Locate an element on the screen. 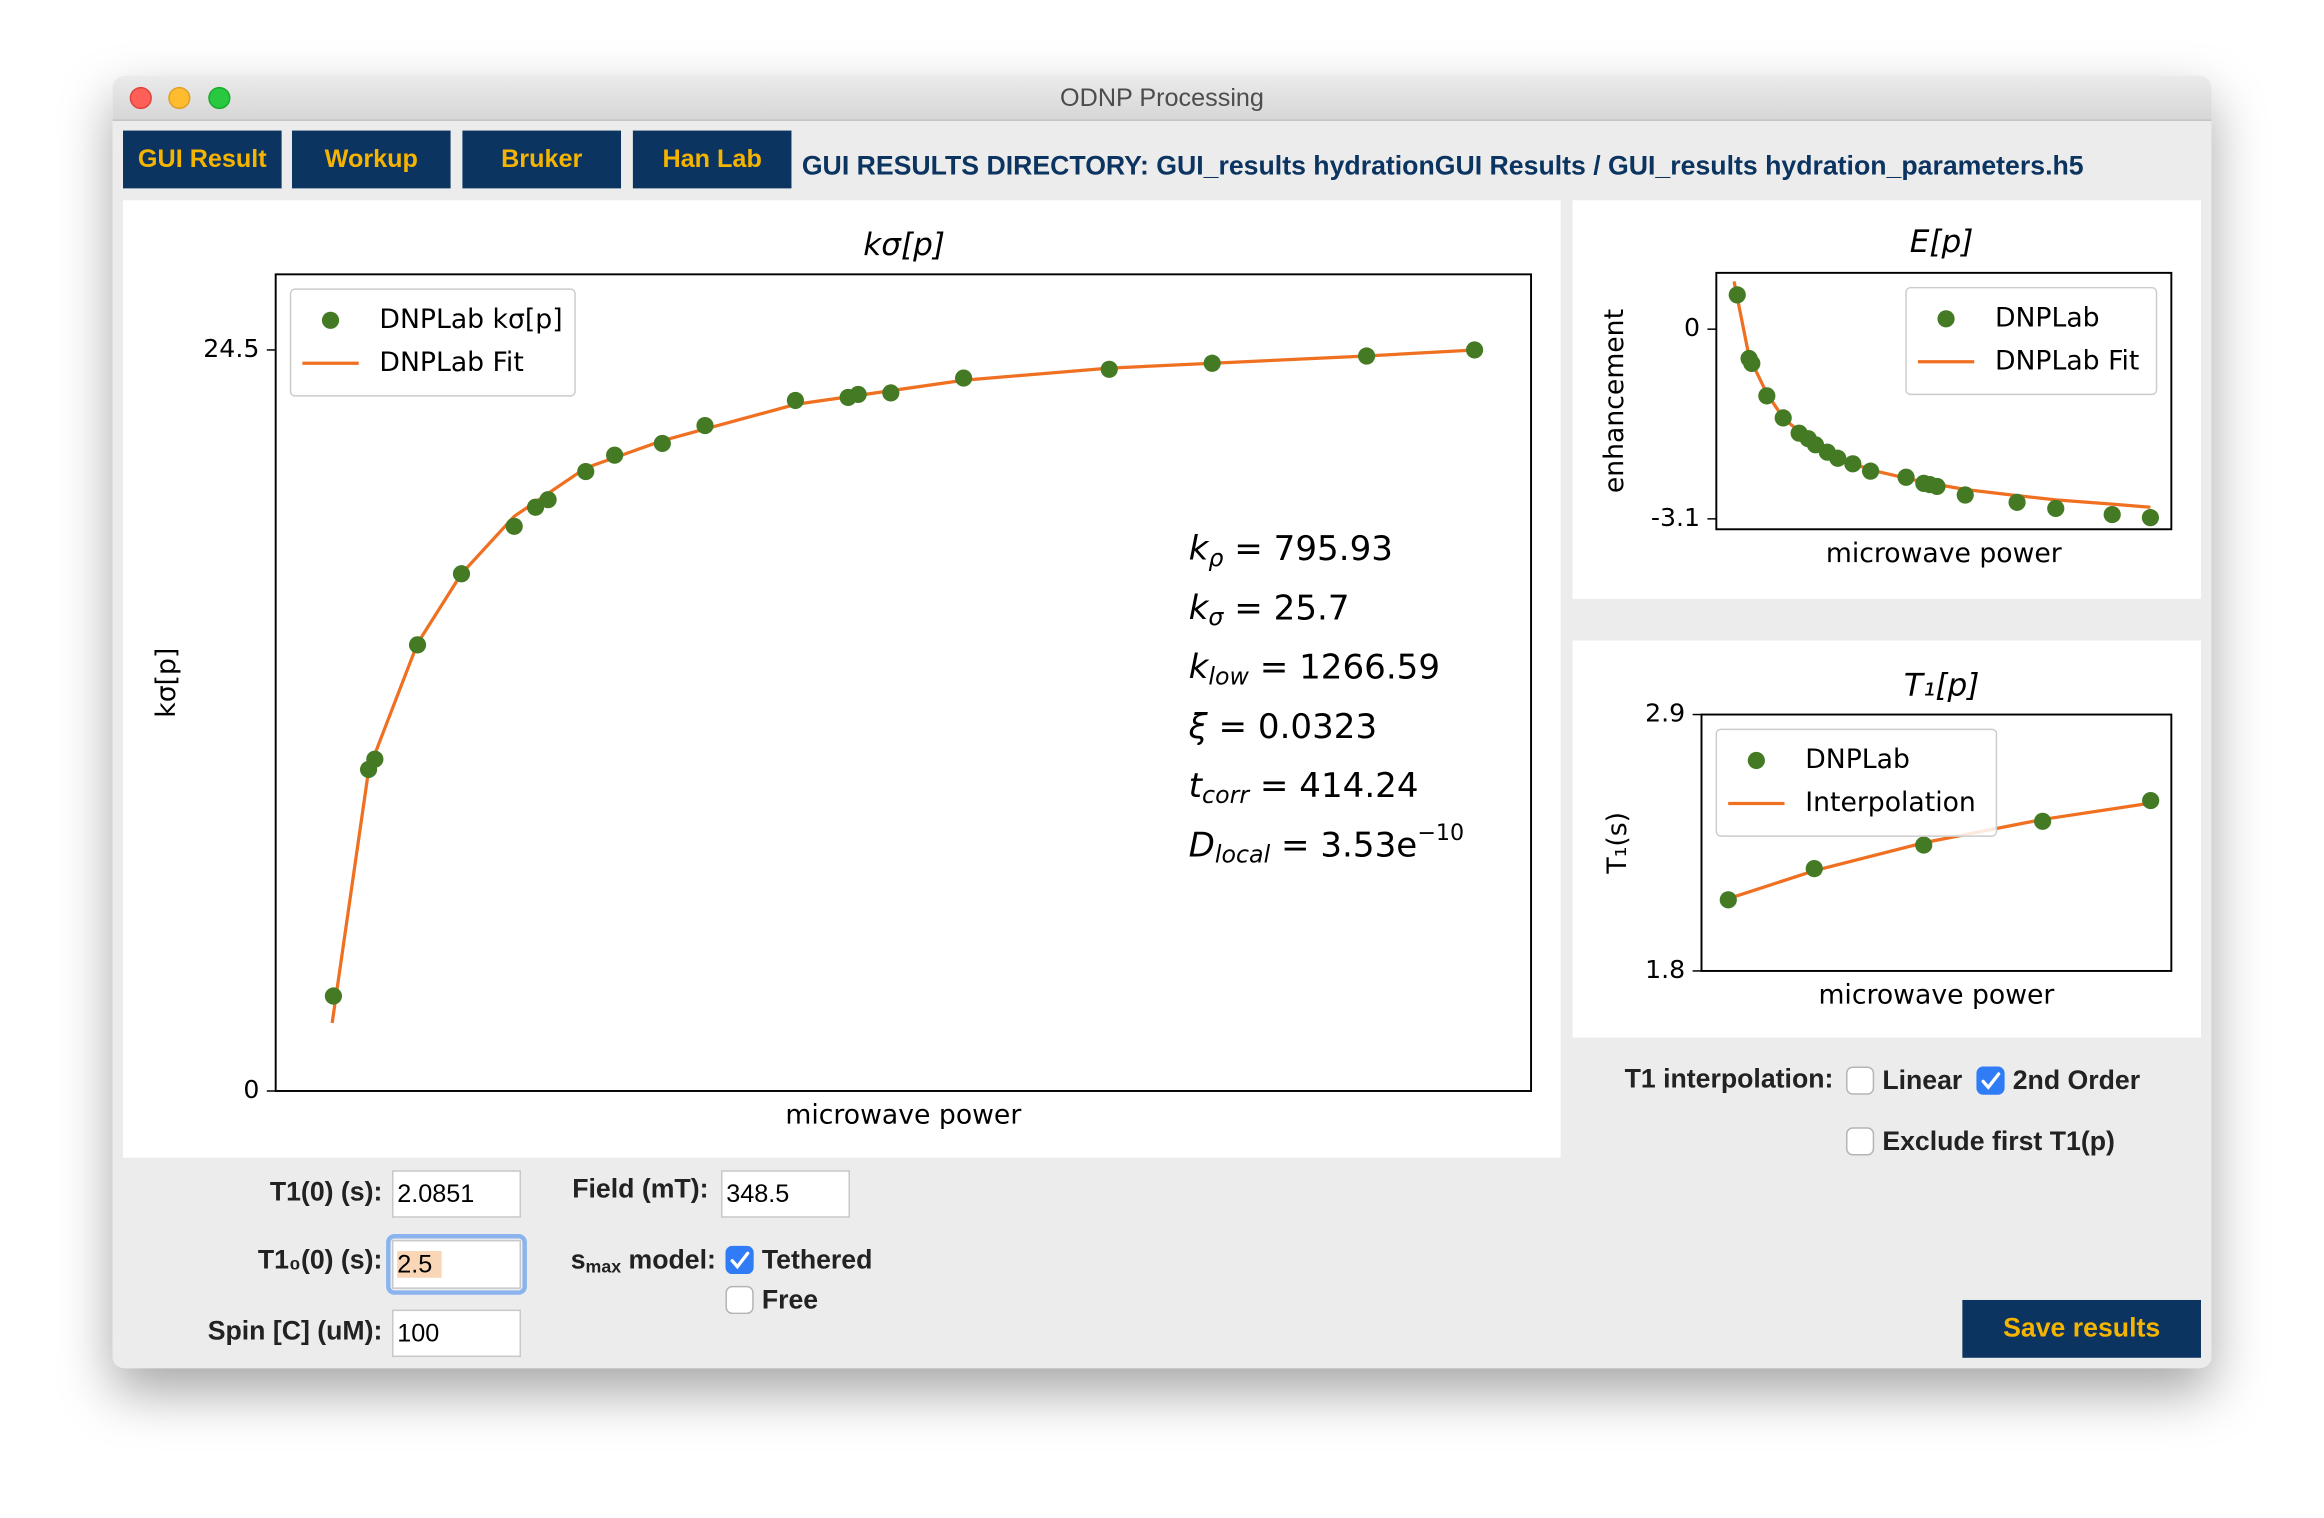 The height and width of the screenshot is (1518, 2324). close-button is located at coordinates (140, 98).